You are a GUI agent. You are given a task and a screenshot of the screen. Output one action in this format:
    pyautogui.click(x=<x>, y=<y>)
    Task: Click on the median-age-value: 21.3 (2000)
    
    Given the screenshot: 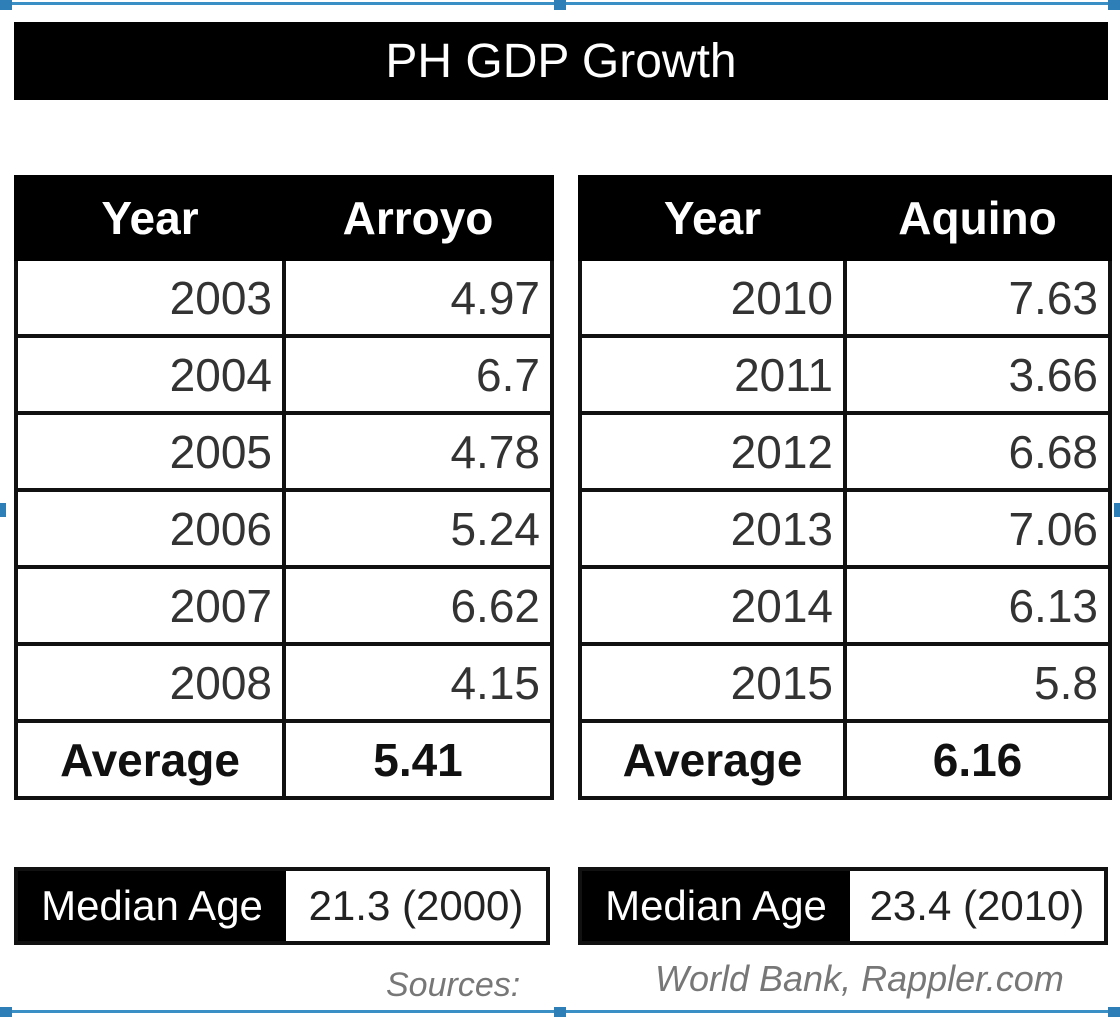 What is the action you would take?
    pyautogui.click(x=416, y=905)
    